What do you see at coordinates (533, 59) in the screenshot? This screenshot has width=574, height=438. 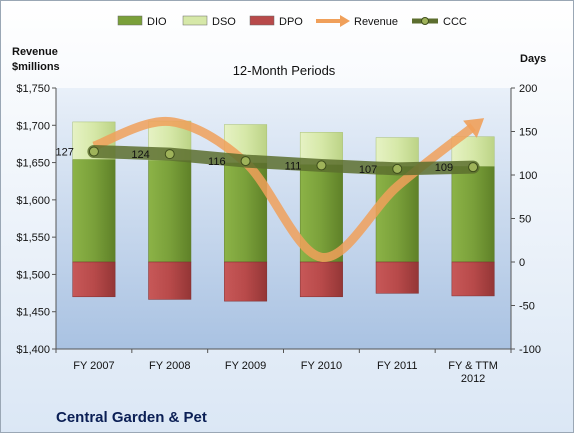 I see `right-axis-label: Days` at bounding box center [533, 59].